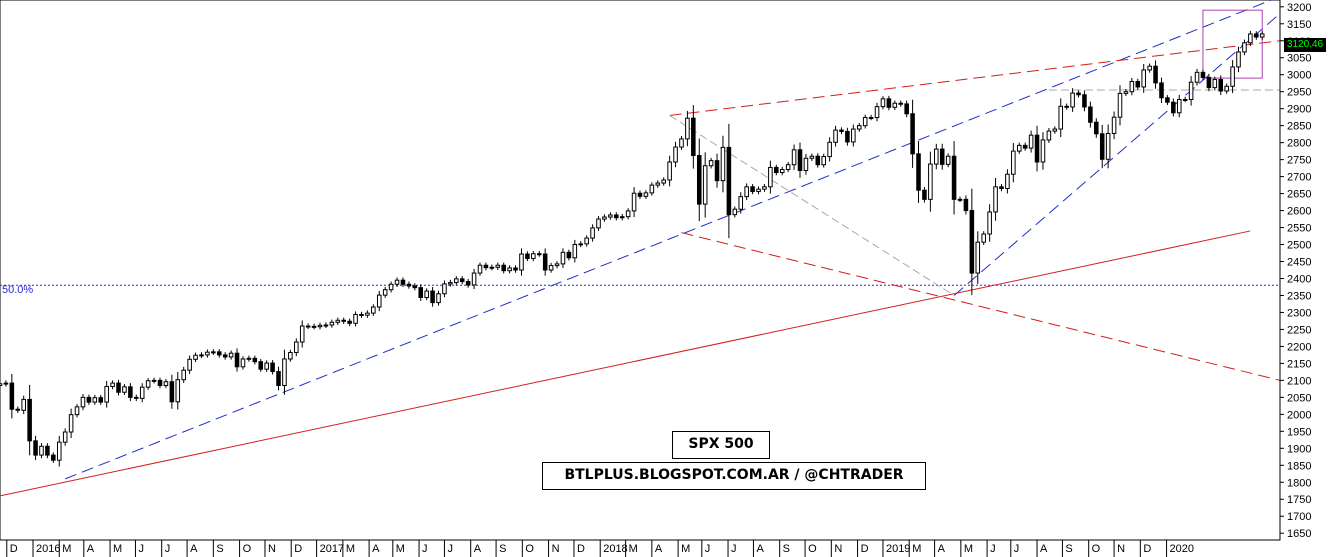 This screenshot has height=557, width=1333. Describe the element at coordinates (1299, 415) in the screenshot. I see `y-tick-label: 2000` at that location.